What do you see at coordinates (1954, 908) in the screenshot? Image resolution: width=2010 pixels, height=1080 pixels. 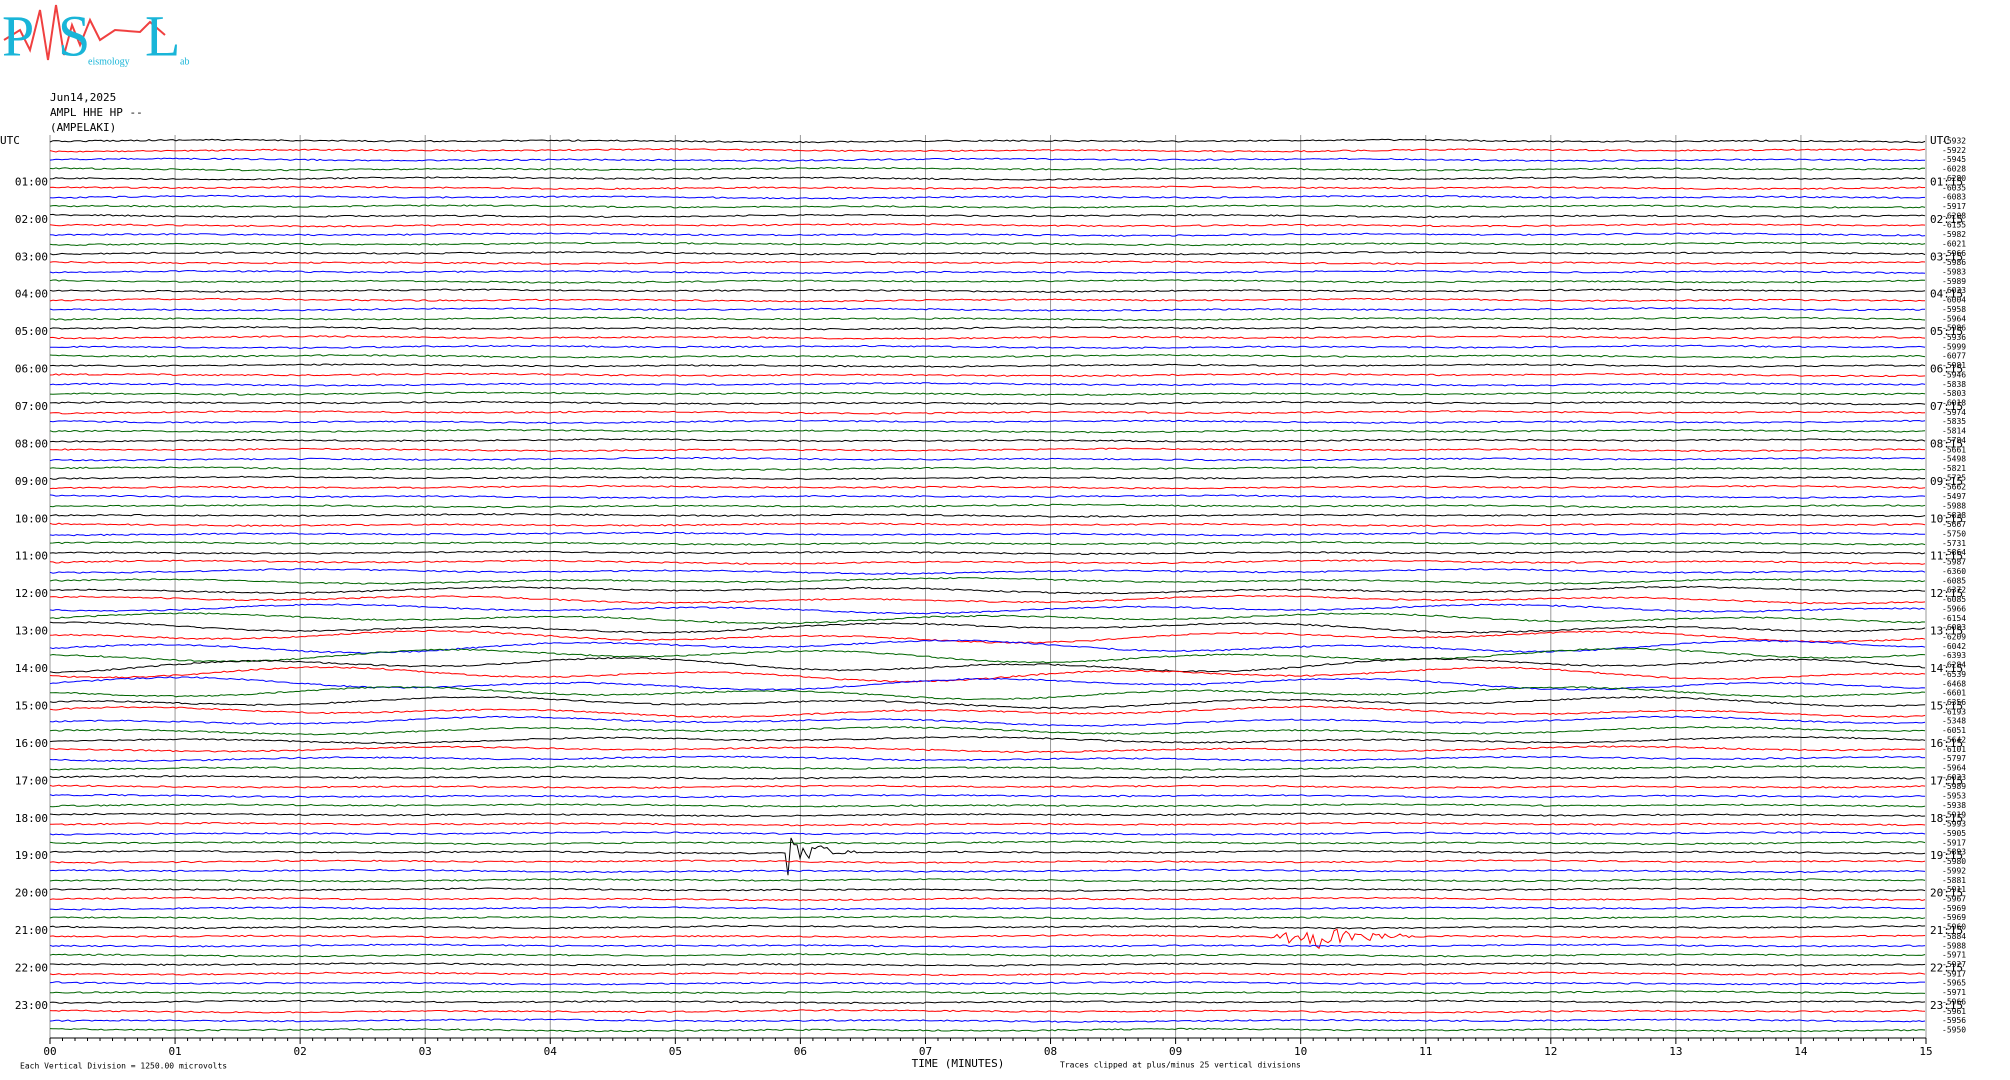 I see `amplitude-label: -5969` at bounding box center [1954, 908].